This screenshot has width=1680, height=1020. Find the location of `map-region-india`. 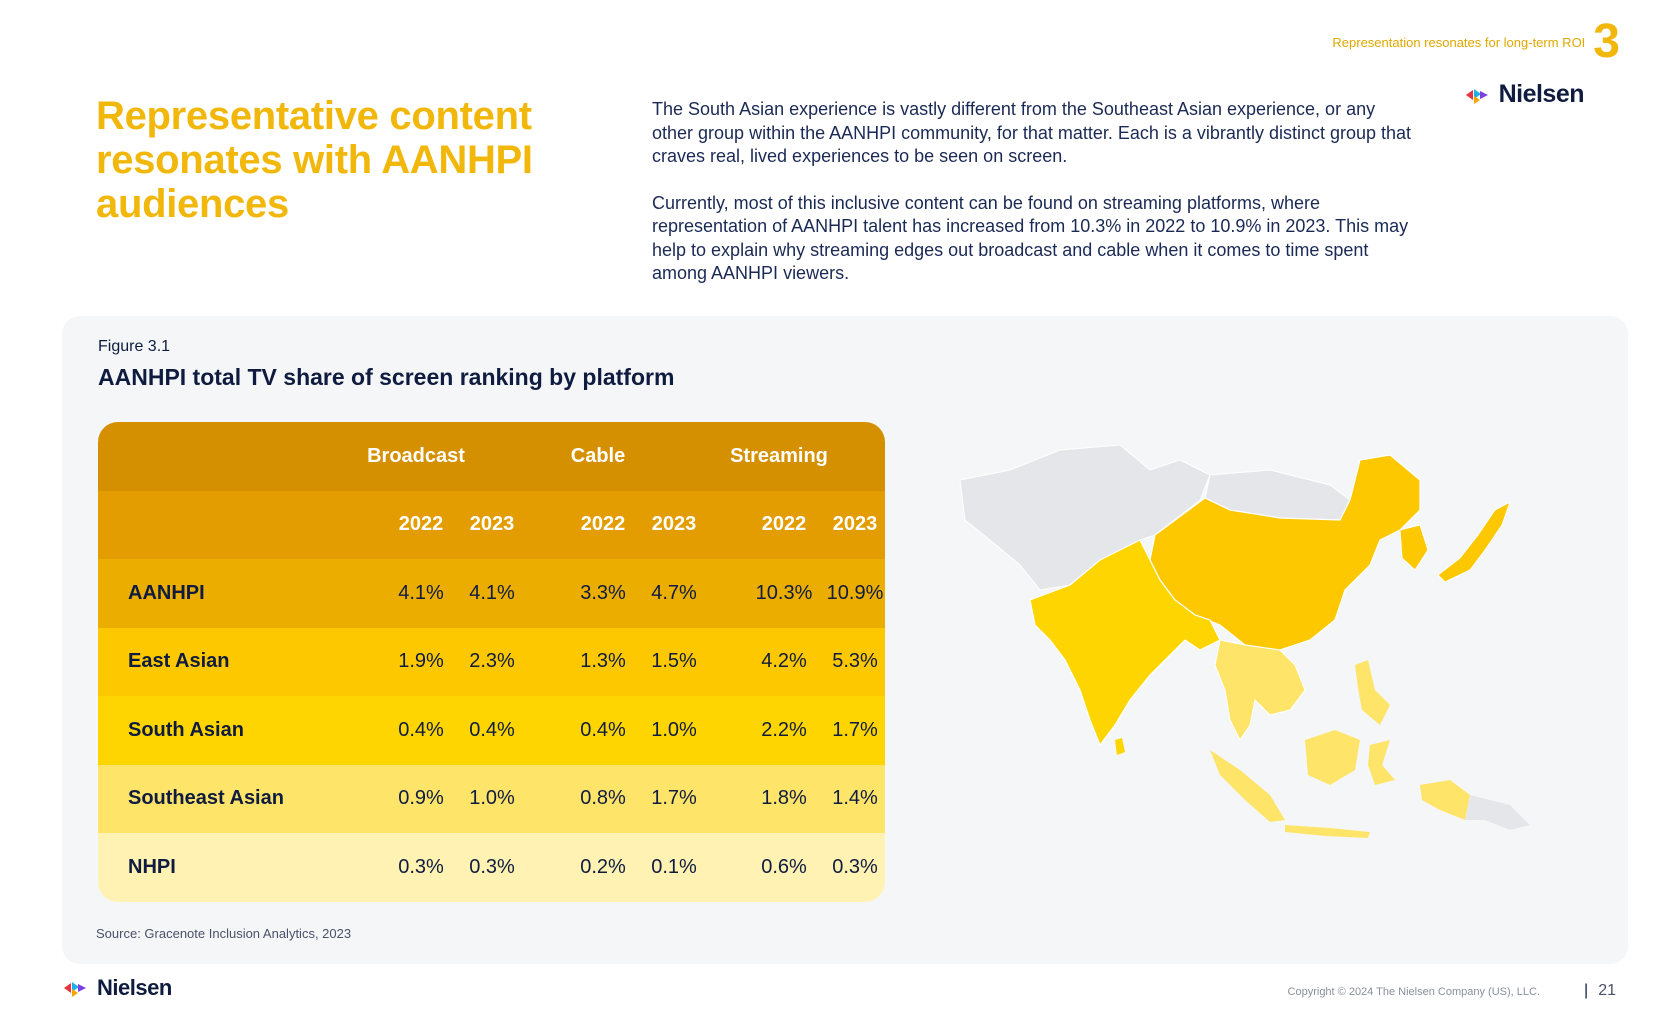

map-region-india is located at coordinates (1125, 643).